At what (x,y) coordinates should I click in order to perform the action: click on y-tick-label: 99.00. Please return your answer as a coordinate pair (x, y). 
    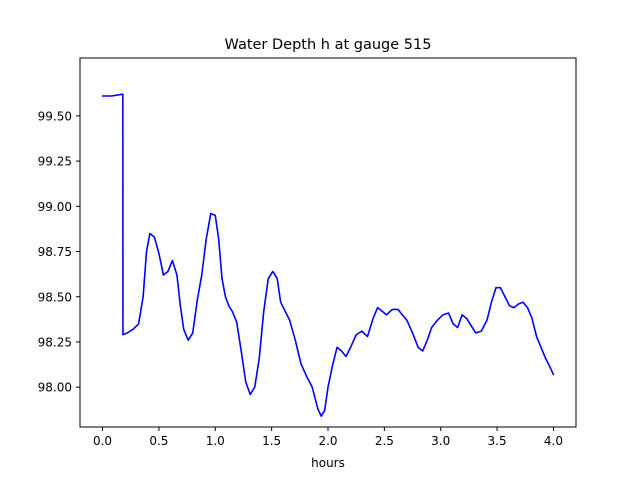
    Looking at the image, I should click on (55, 207).